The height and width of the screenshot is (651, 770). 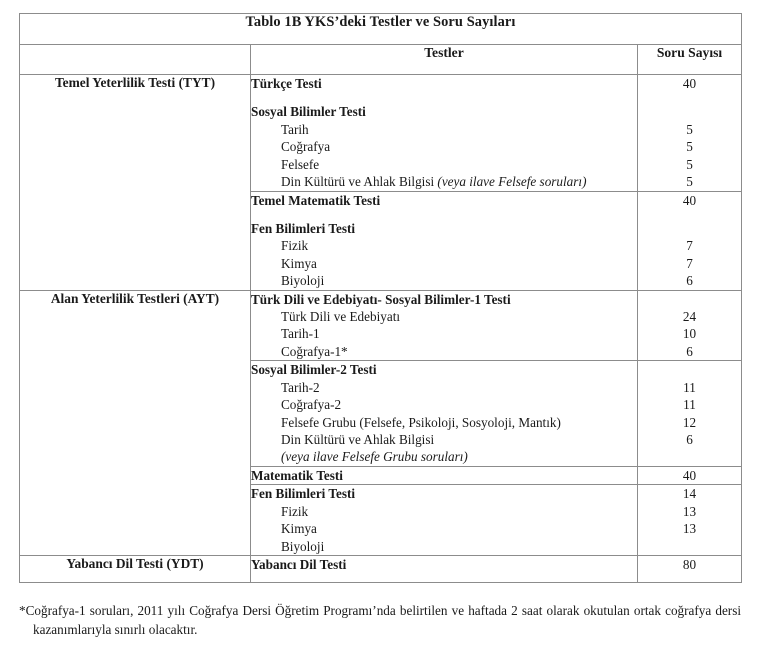 What do you see at coordinates (316, 200) in the screenshot?
I see `test-group-name: Temel Matematik Testi` at bounding box center [316, 200].